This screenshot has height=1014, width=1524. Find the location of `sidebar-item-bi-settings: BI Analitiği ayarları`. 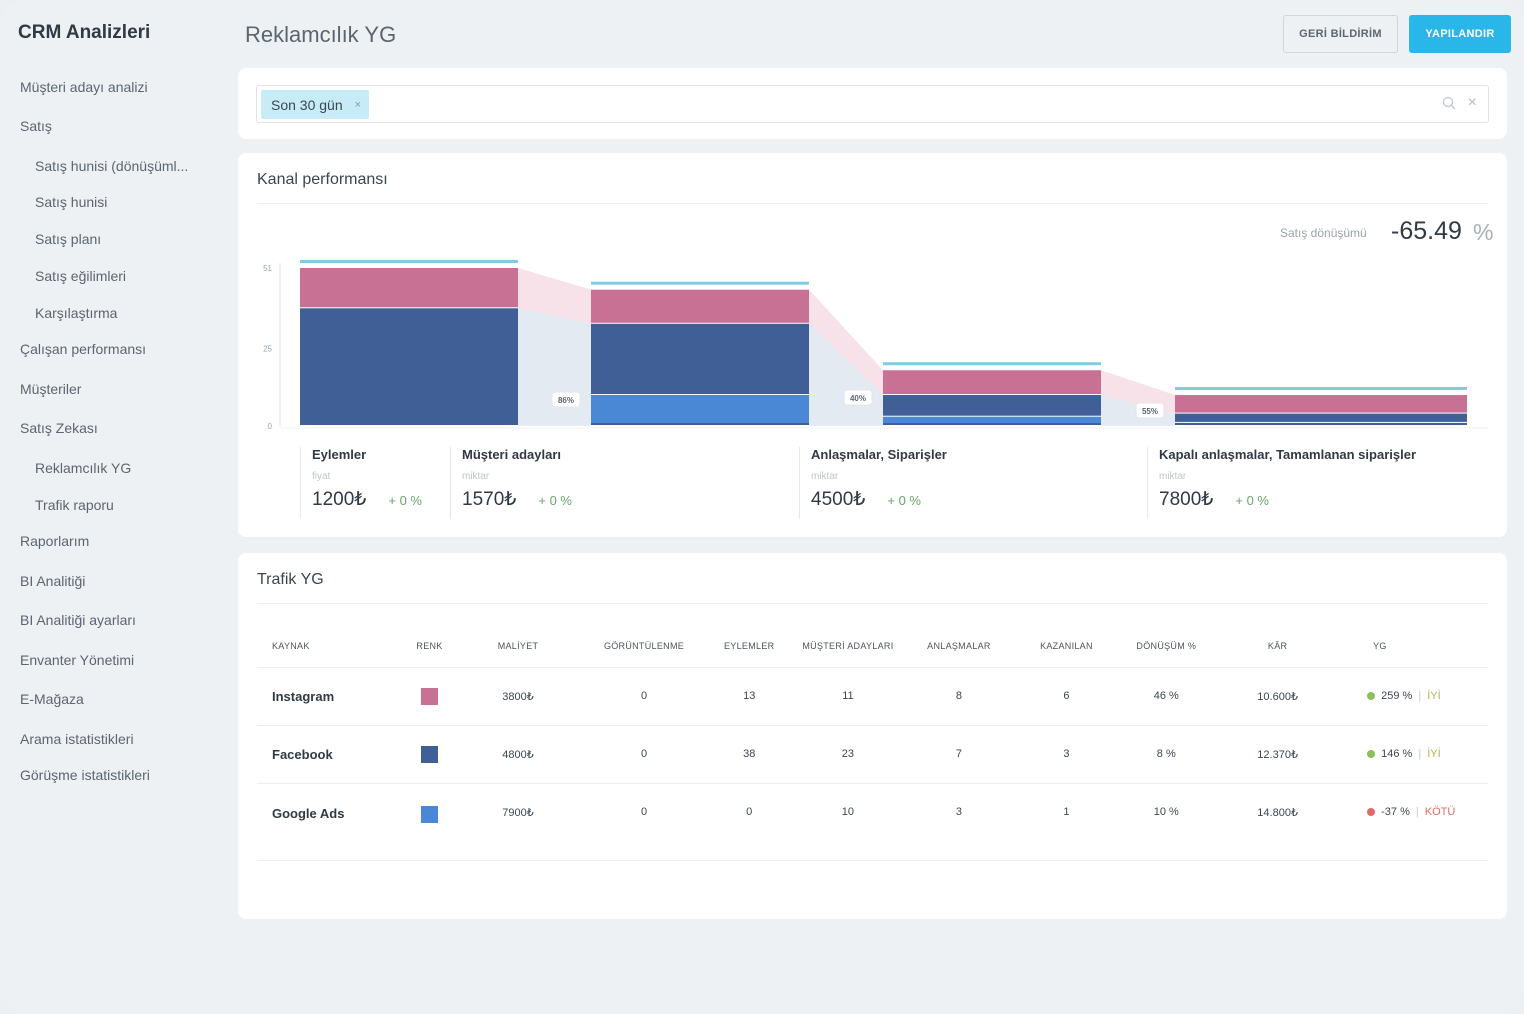

sidebar-item-bi-settings: BI Analitiği ayarları is located at coordinates (78, 620).